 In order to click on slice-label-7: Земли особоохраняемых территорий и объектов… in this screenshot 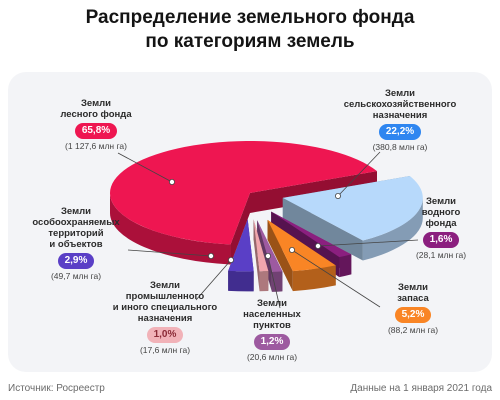, I will do `click(76, 244)`.